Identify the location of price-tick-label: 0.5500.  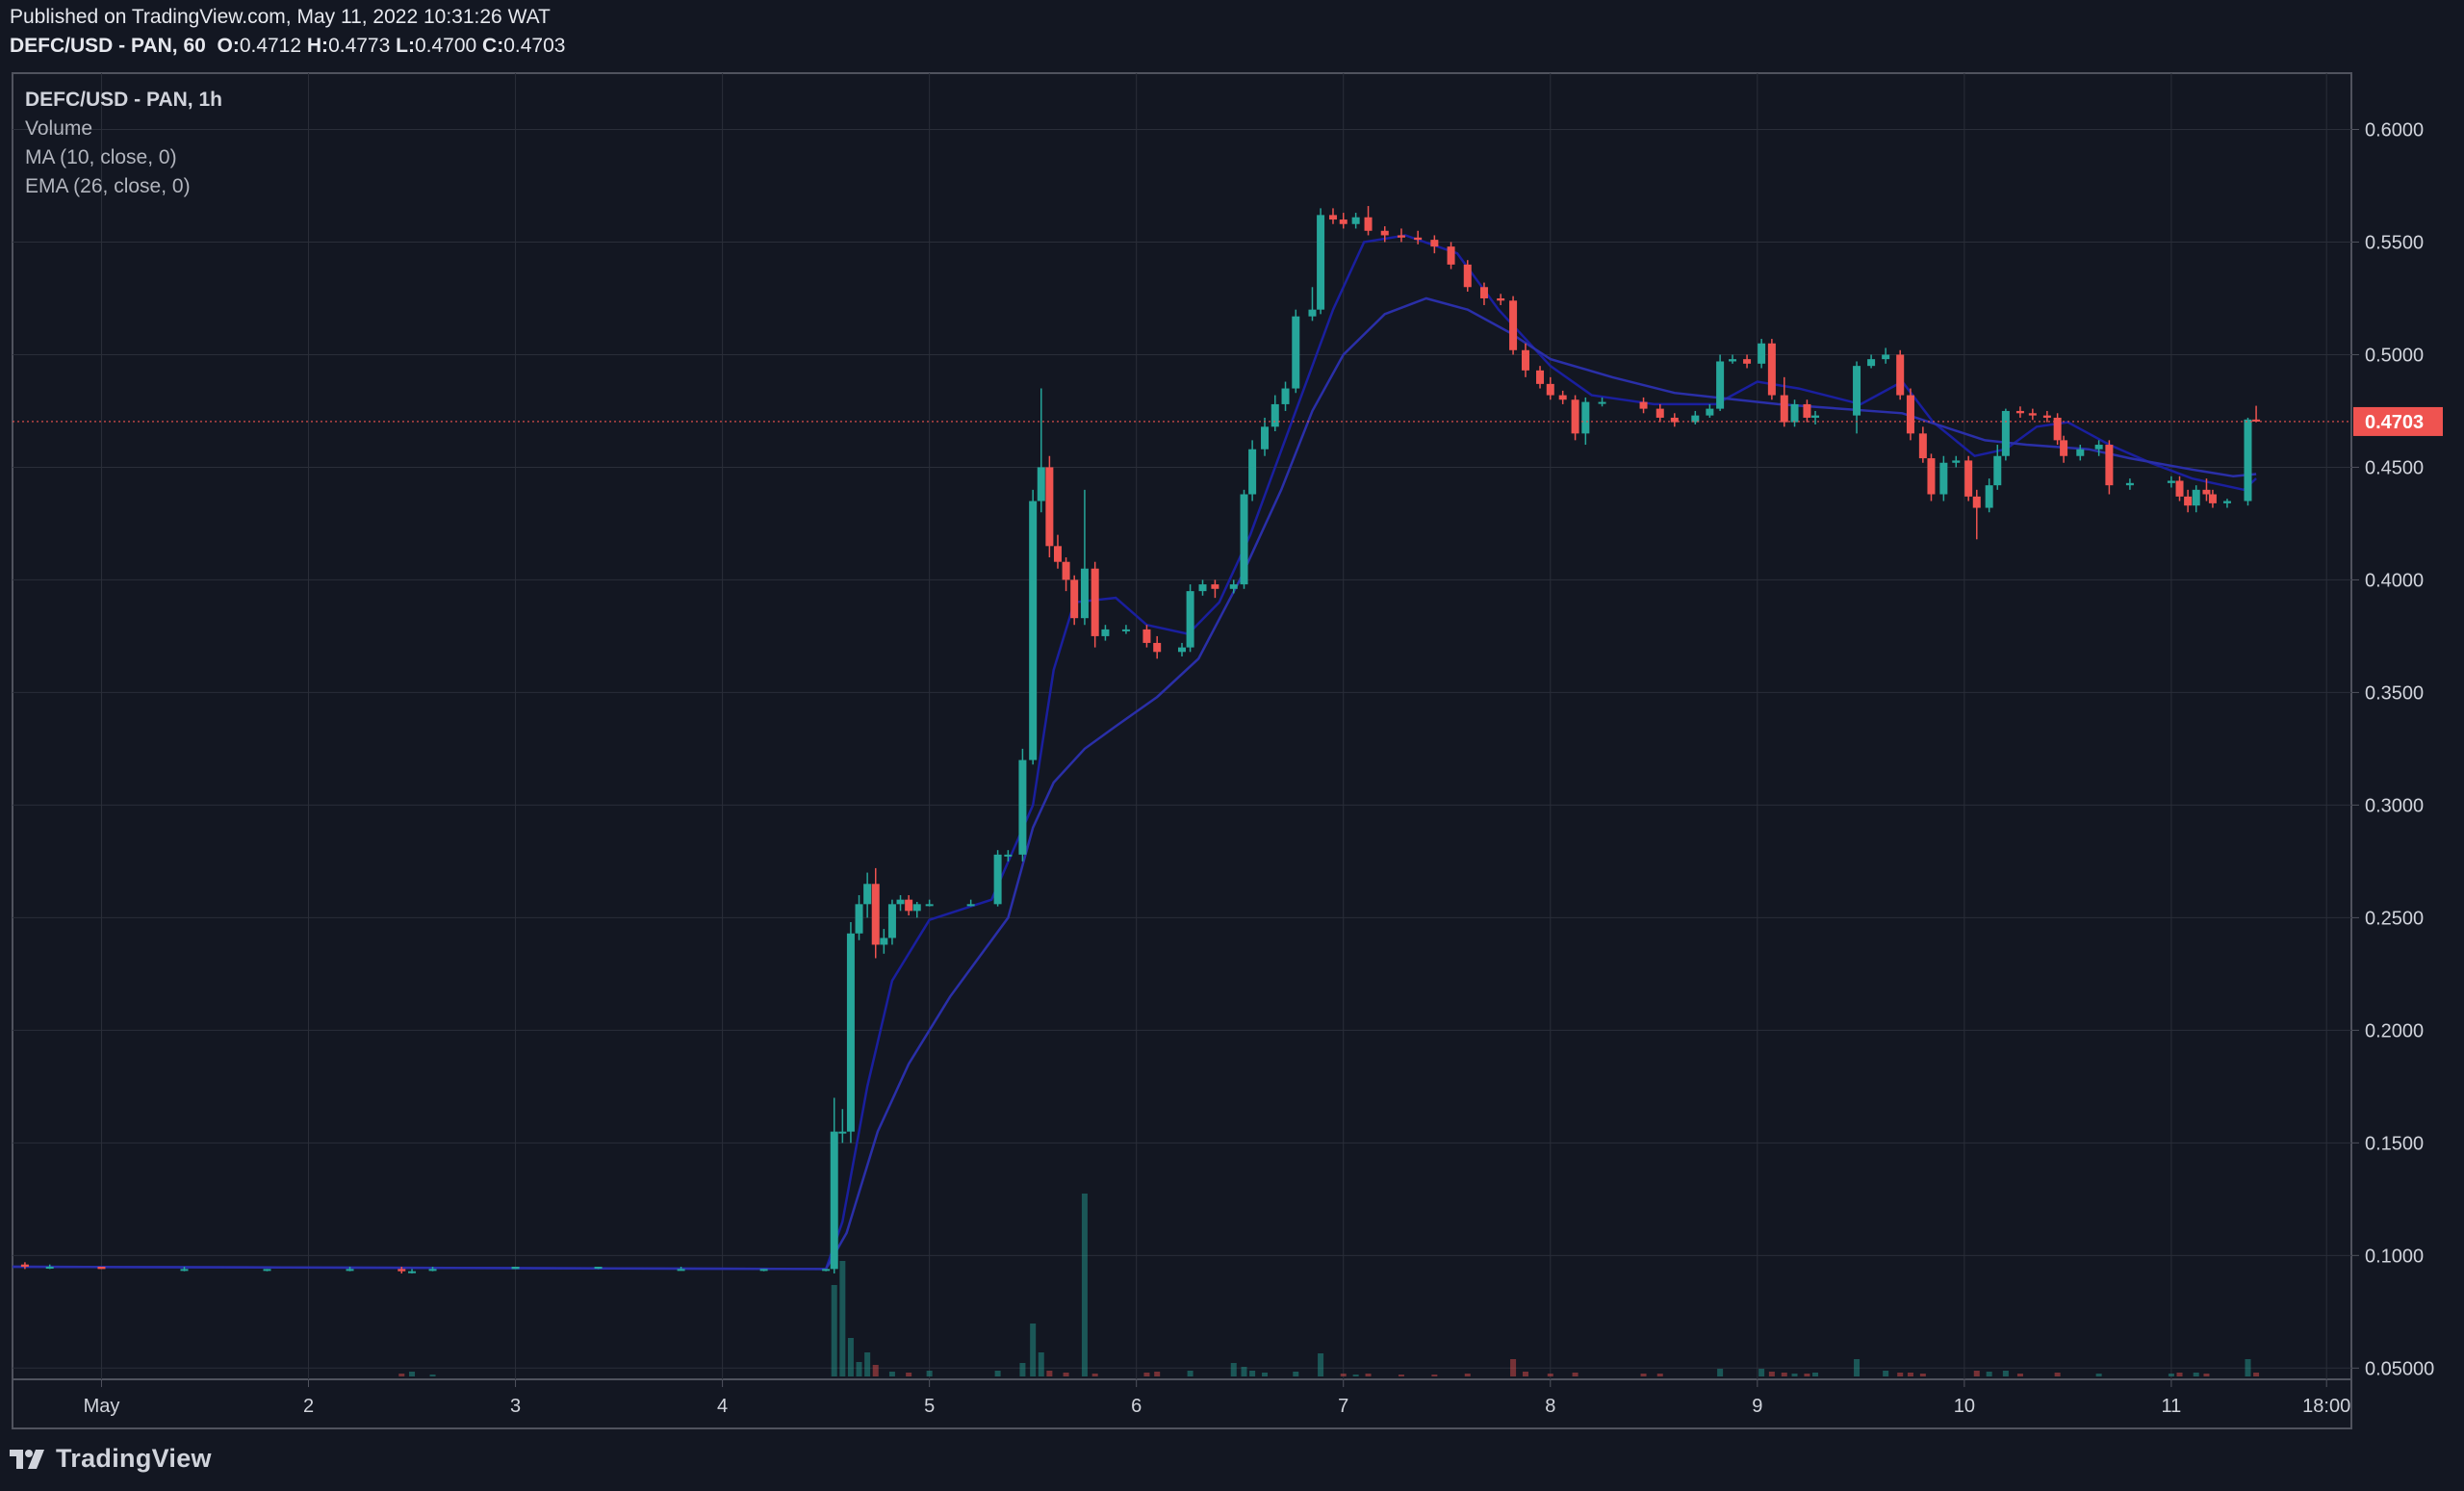
(2394, 242).